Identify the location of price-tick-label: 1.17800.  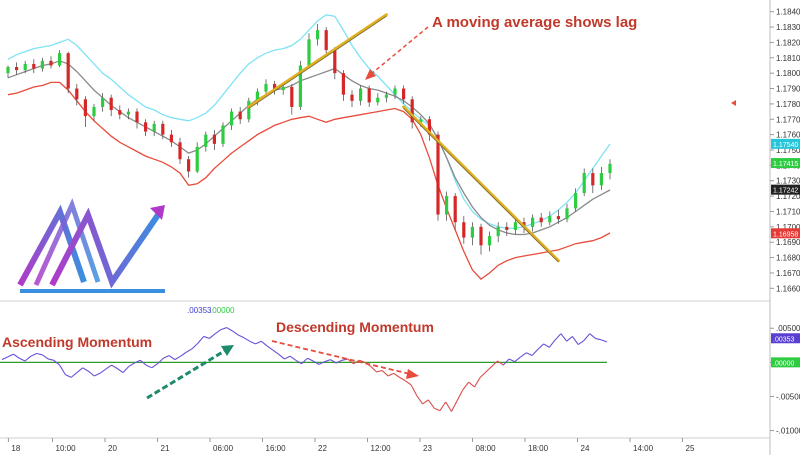
(788, 104).